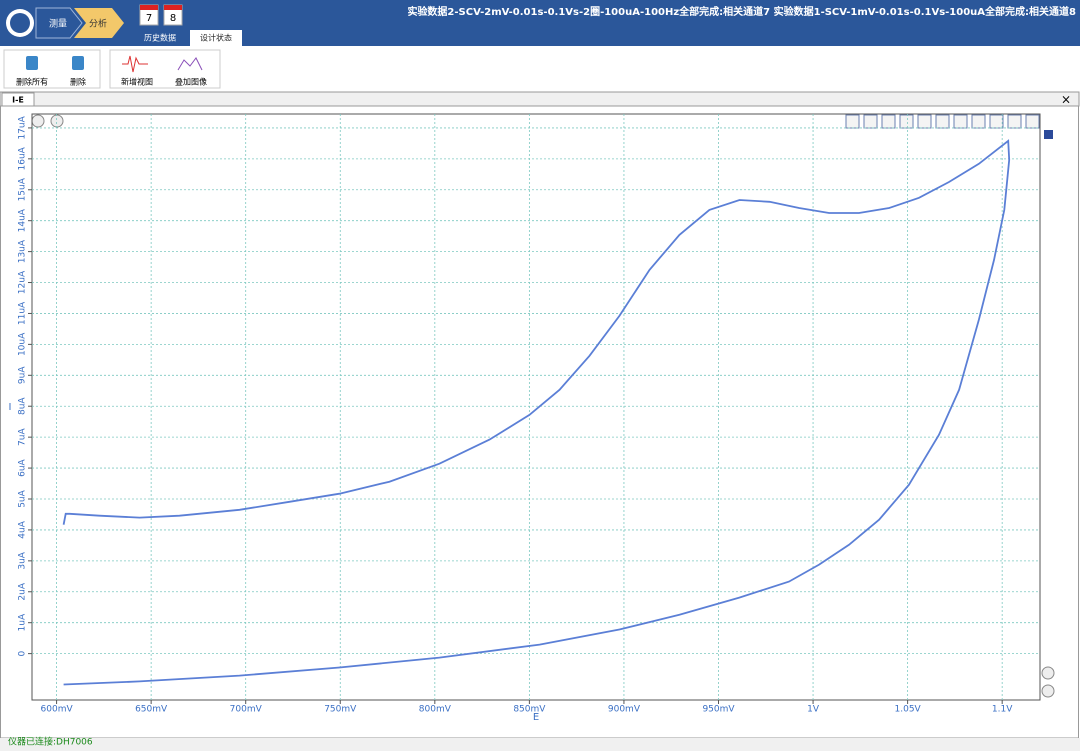  What do you see at coordinates (32, 63) in the screenshot?
I see `delete-all-icon` at bounding box center [32, 63].